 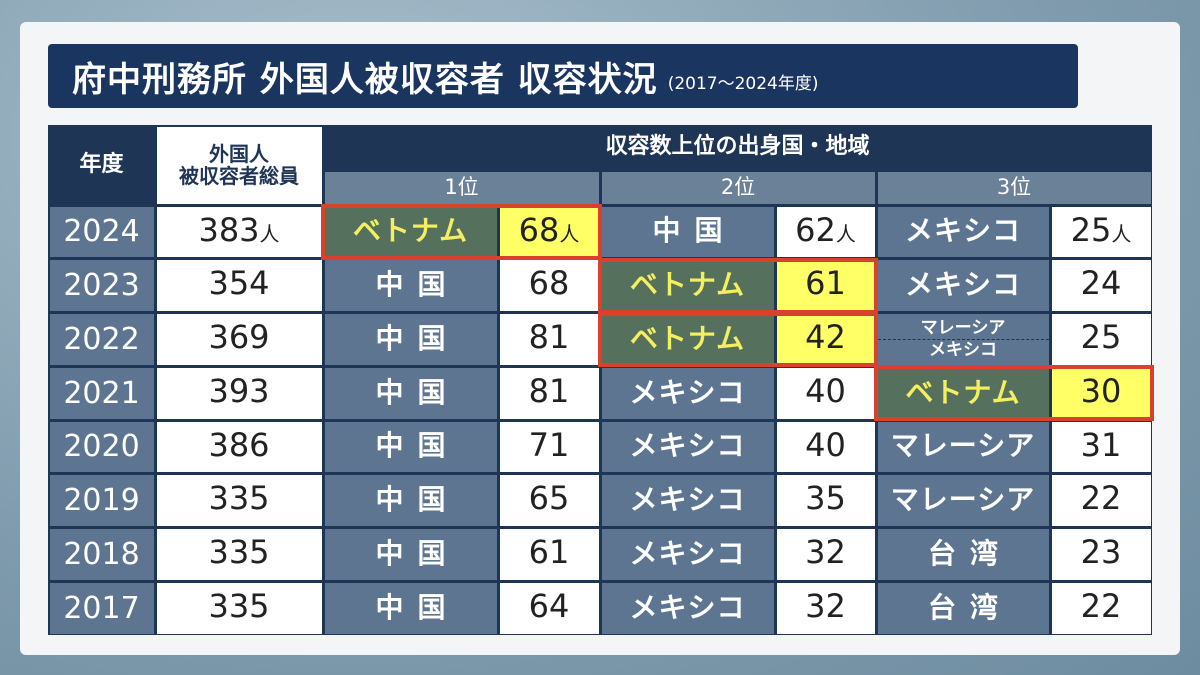 I want to click on count: 31, so click(x=1101, y=444).